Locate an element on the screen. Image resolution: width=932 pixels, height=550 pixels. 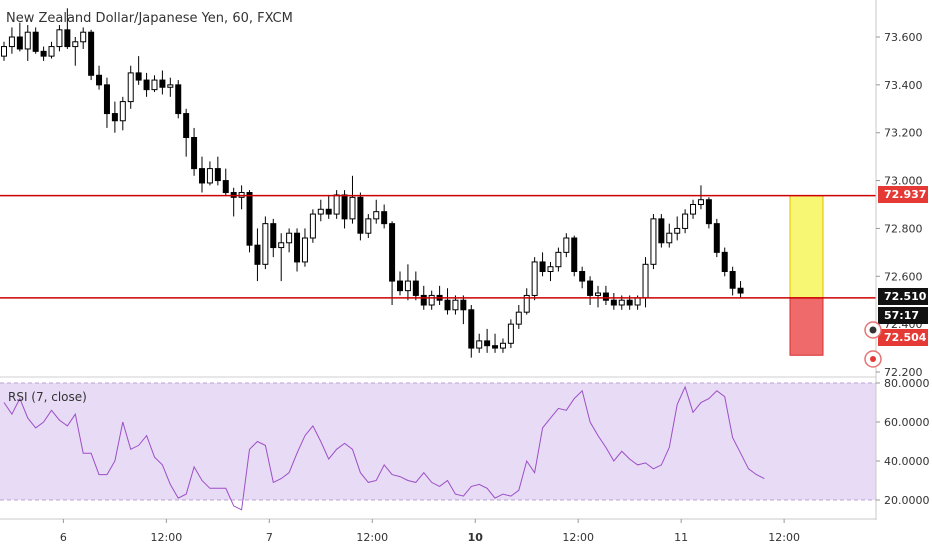
rsi-tick-label: 80.0000 is located at coordinates (907, 383).